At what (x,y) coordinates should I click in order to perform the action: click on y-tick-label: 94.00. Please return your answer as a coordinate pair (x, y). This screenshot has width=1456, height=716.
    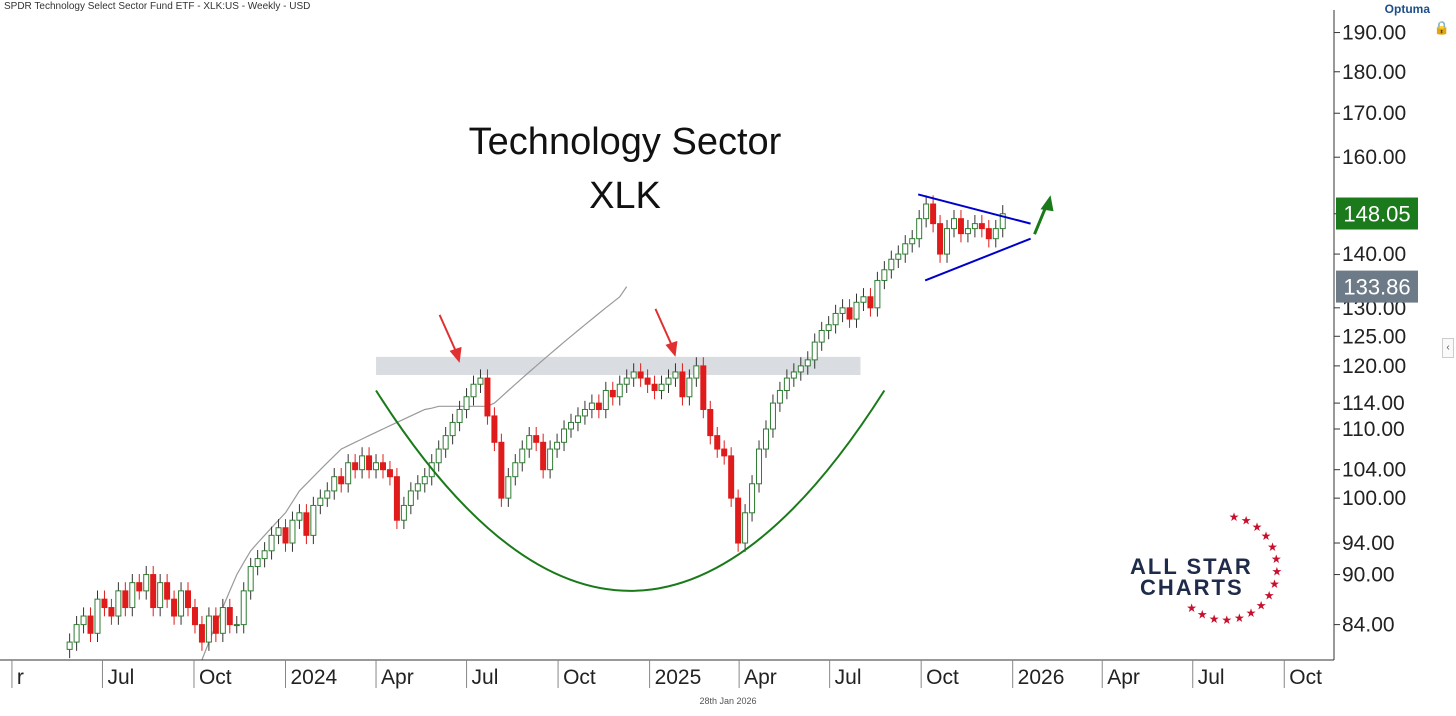
    Looking at the image, I should click on (1368, 543).